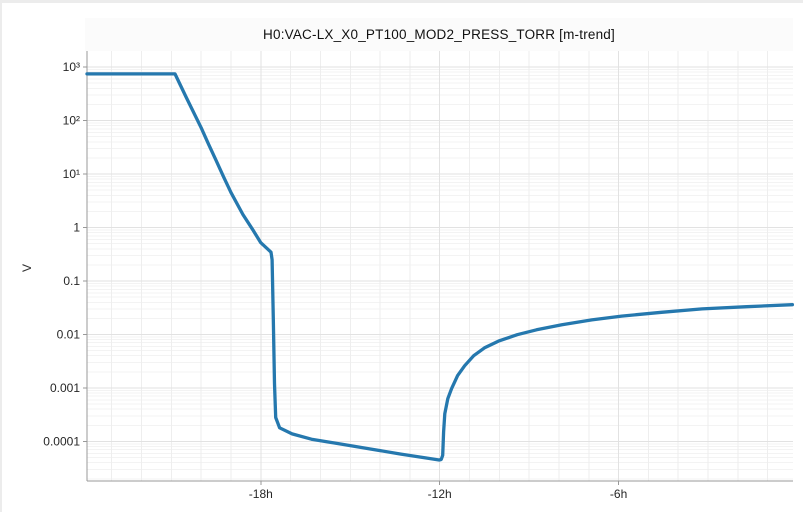 The image size is (803, 512). Describe the element at coordinates (440, 494) in the screenshot. I see `x-tick-label: -12h` at that location.